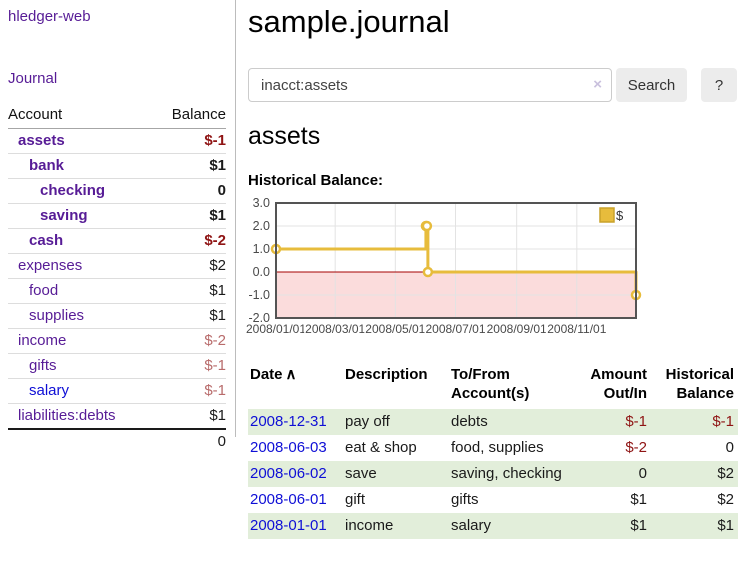  What do you see at coordinates (189, 116) in the screenshot?
I see `accounts-header-balance: Balance` at bounding box center [189, 116].